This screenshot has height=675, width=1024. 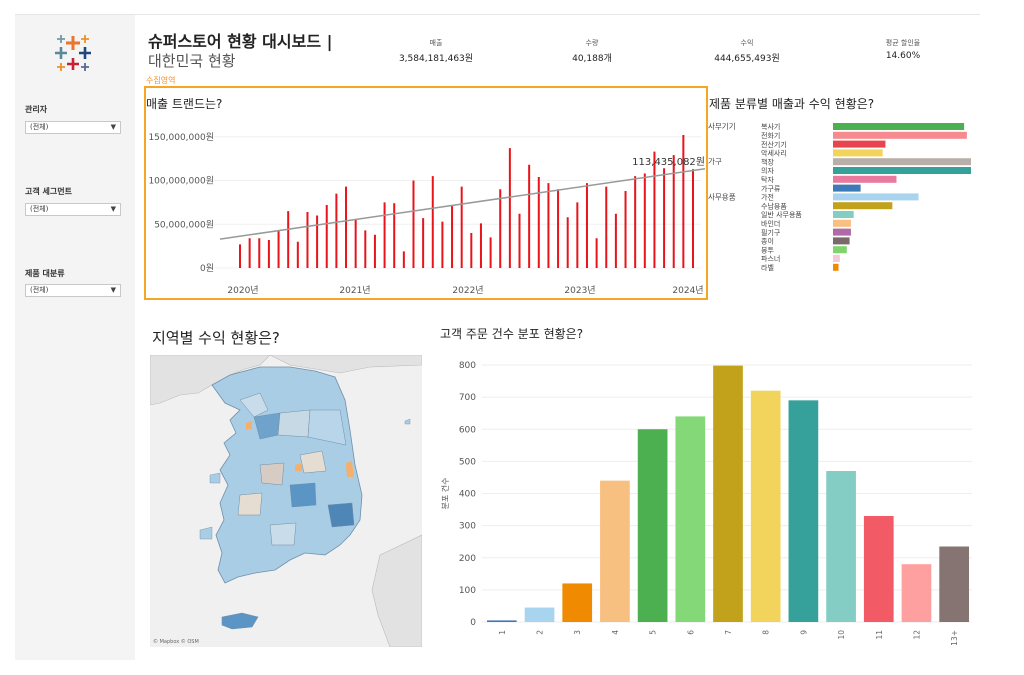 I want to click on trend-annotation: 113,435,082원, so click(x=668, y=162).